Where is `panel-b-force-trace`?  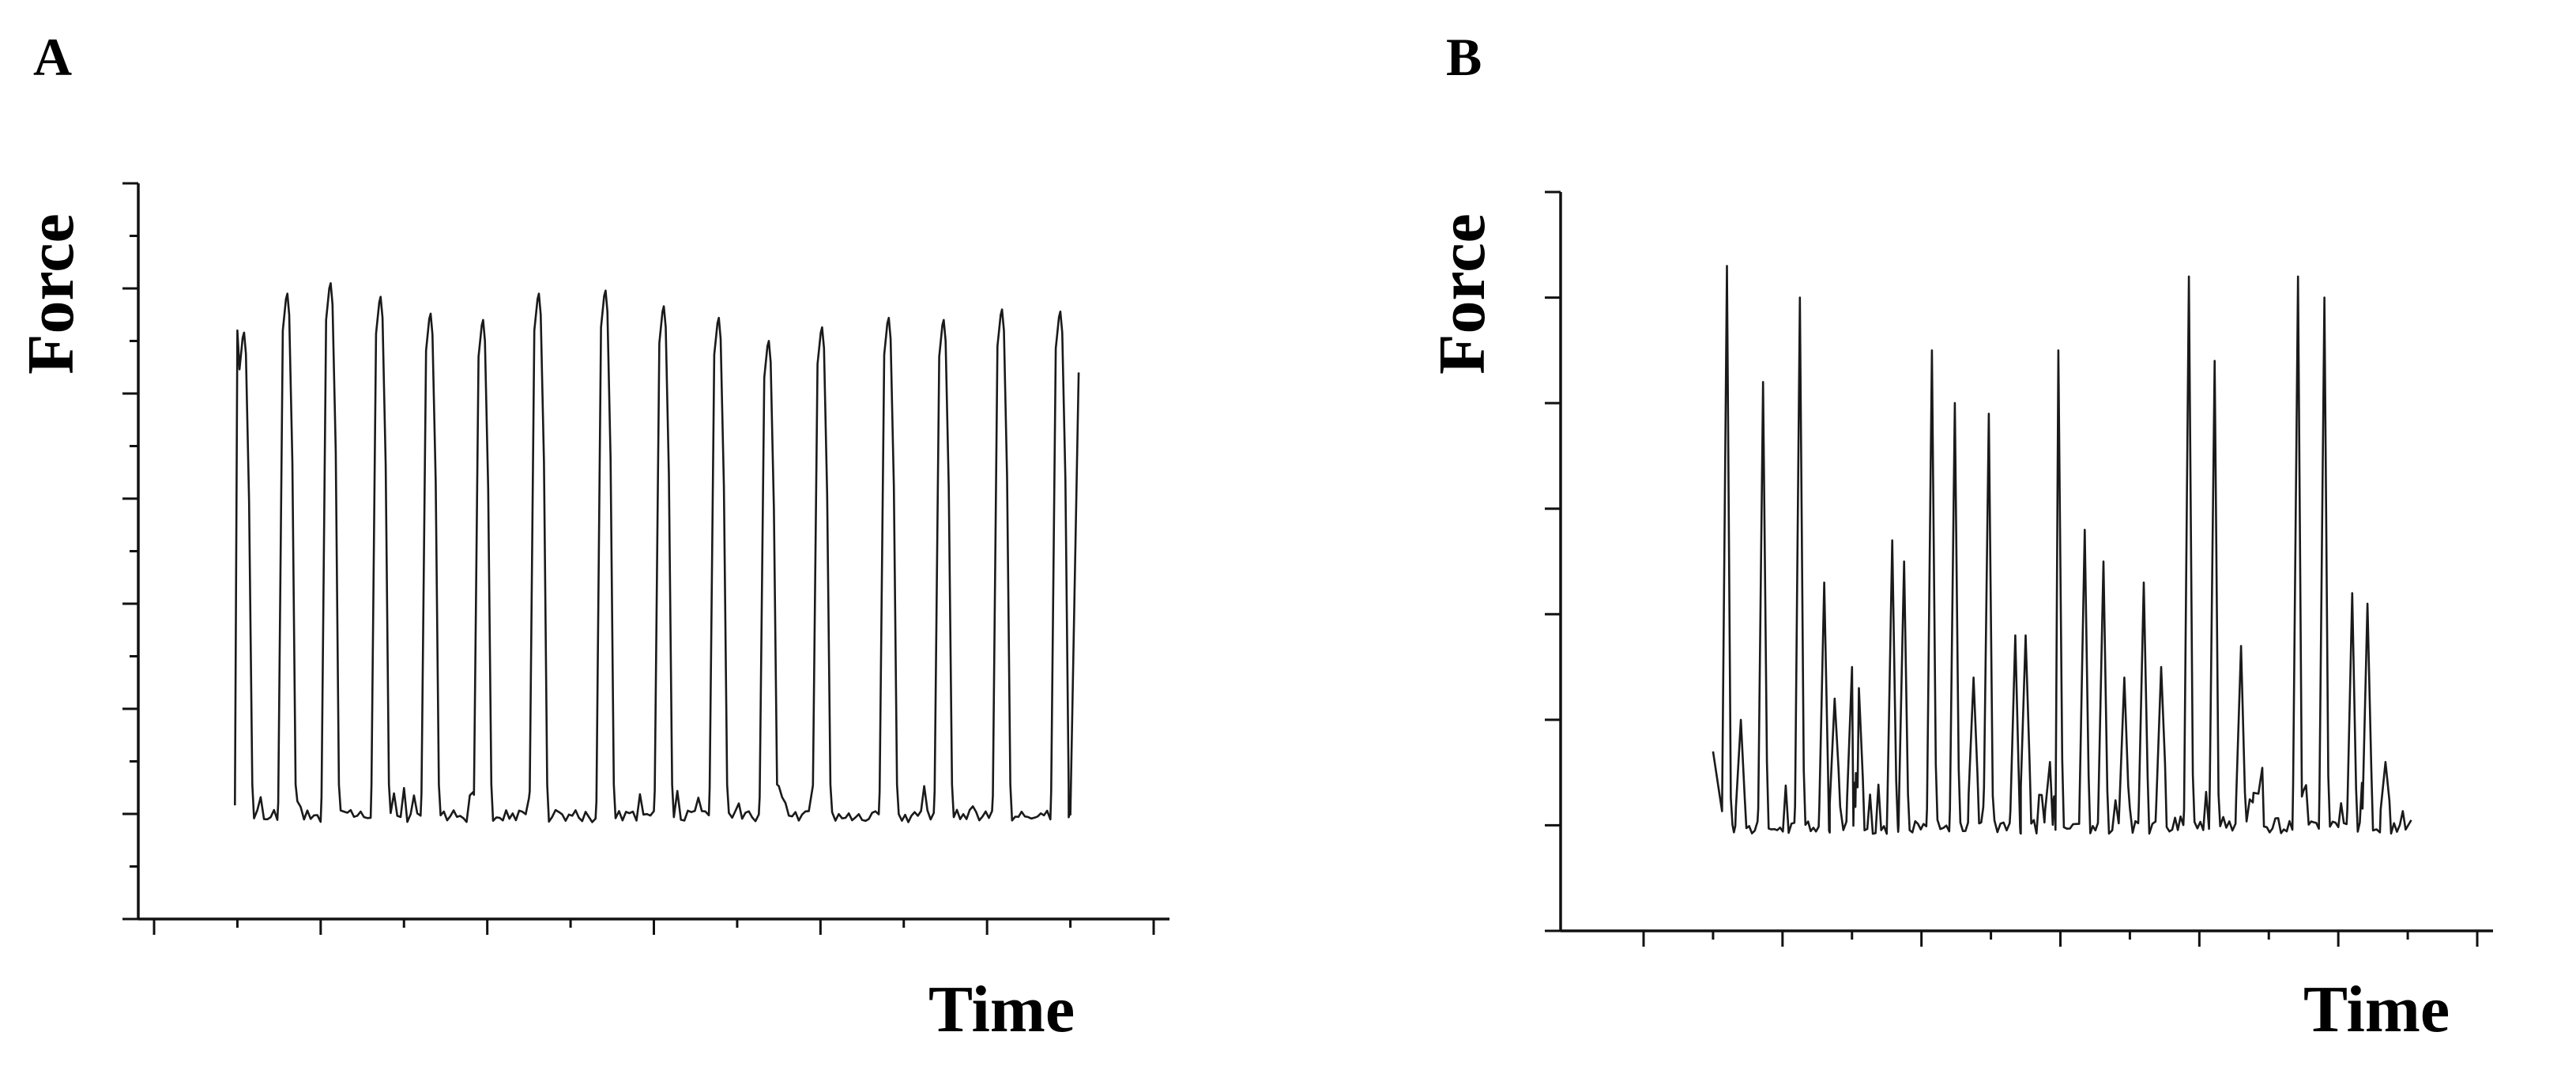 panel-b-force-trace is located at coordinates (2062, 550).